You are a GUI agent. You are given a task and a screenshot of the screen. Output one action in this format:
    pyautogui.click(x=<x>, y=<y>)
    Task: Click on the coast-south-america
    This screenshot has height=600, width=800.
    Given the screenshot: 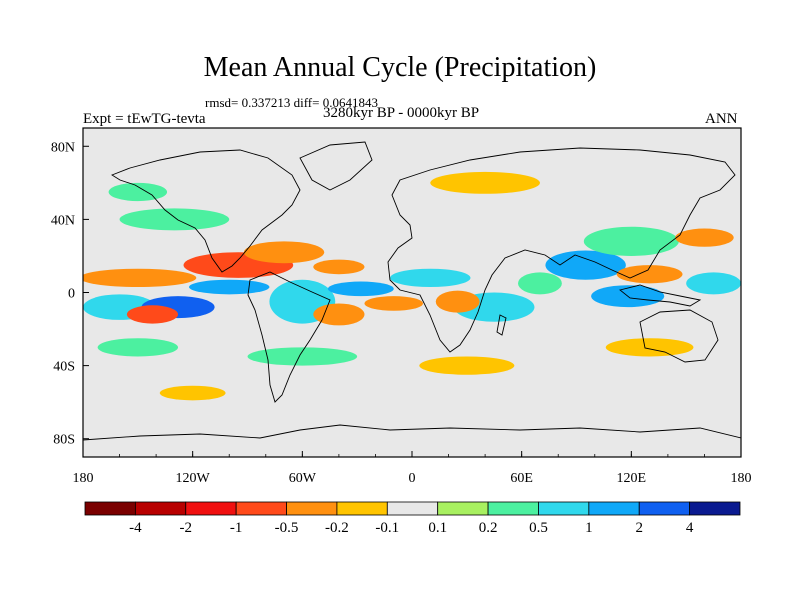 What is the action you would take?
    pyautogui.click(x=289, y=337)
    